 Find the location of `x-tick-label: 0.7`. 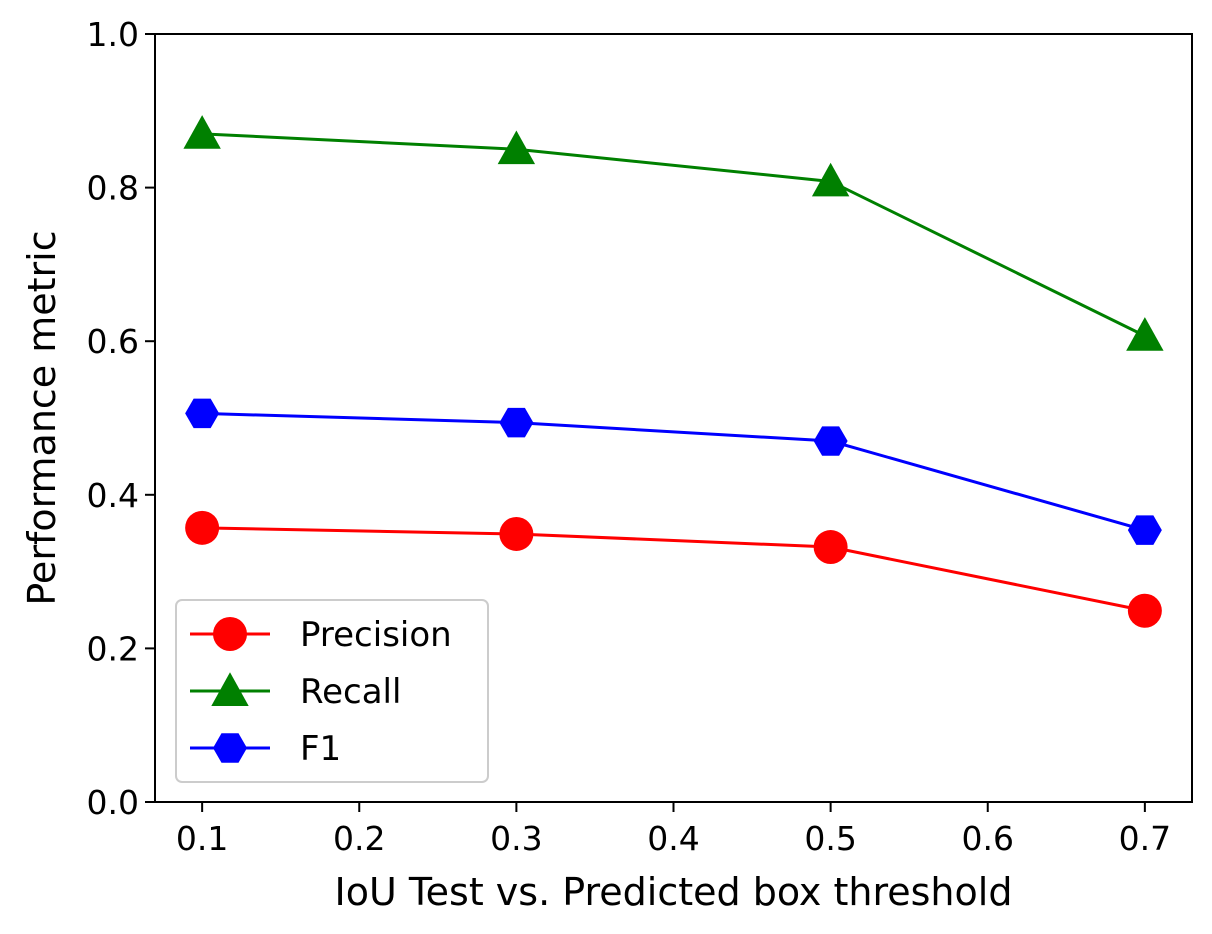

x-tick-label: 0.7 is located at coordinates (1145, 838).